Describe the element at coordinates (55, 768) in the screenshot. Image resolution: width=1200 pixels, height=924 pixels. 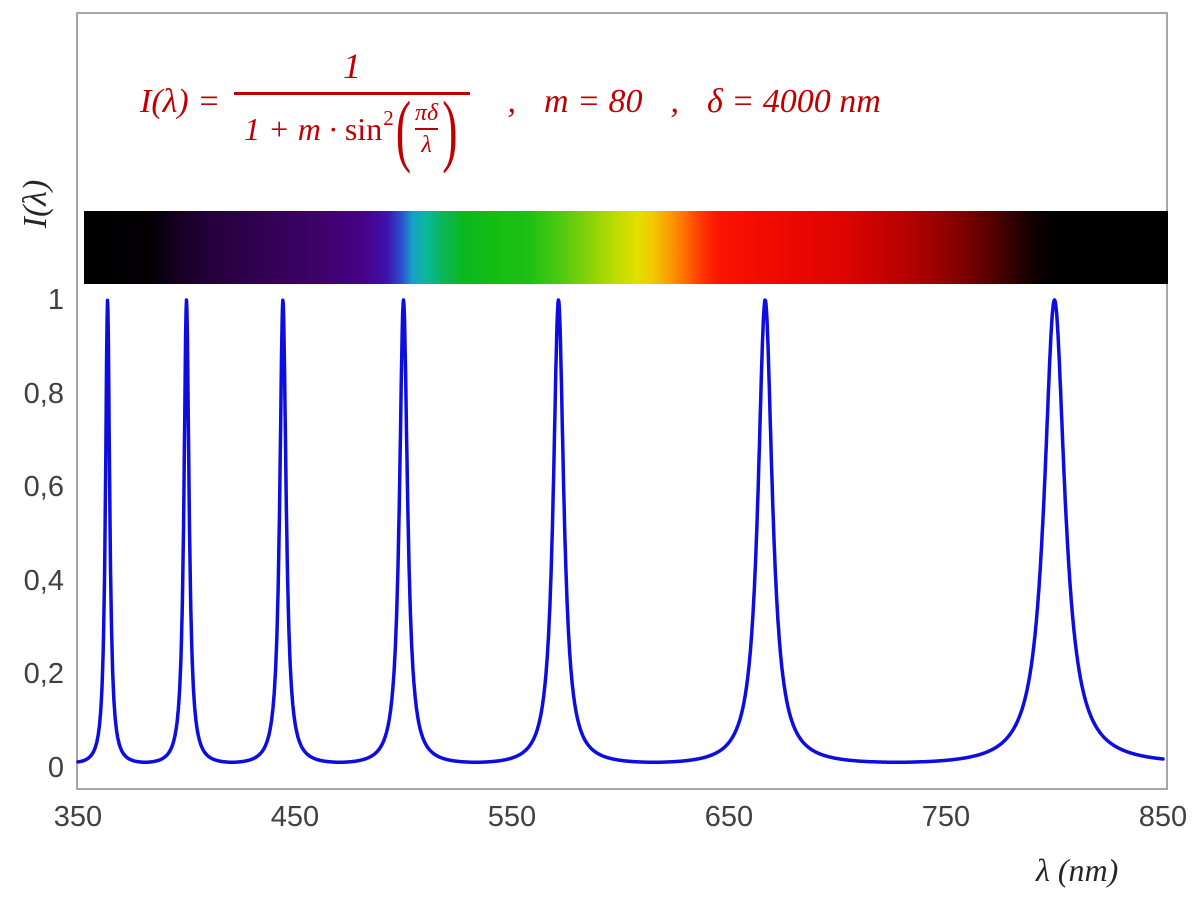
I see `y-tick-label: 0` at that location.